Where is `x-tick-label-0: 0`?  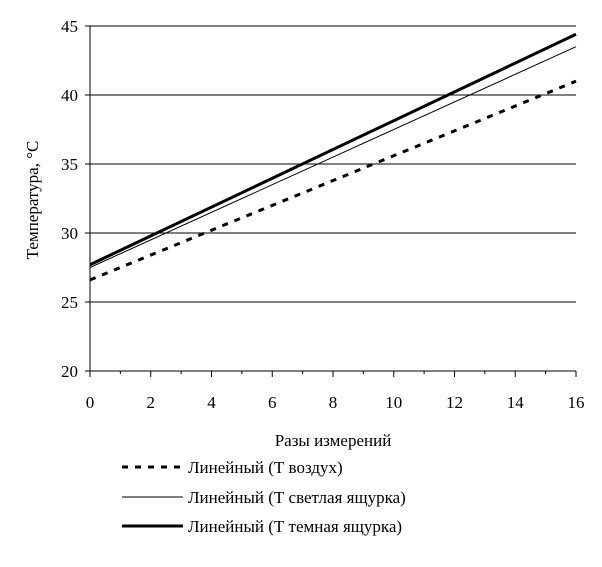
x-tick-label-0: 0 is located at coordinates (90, 402).